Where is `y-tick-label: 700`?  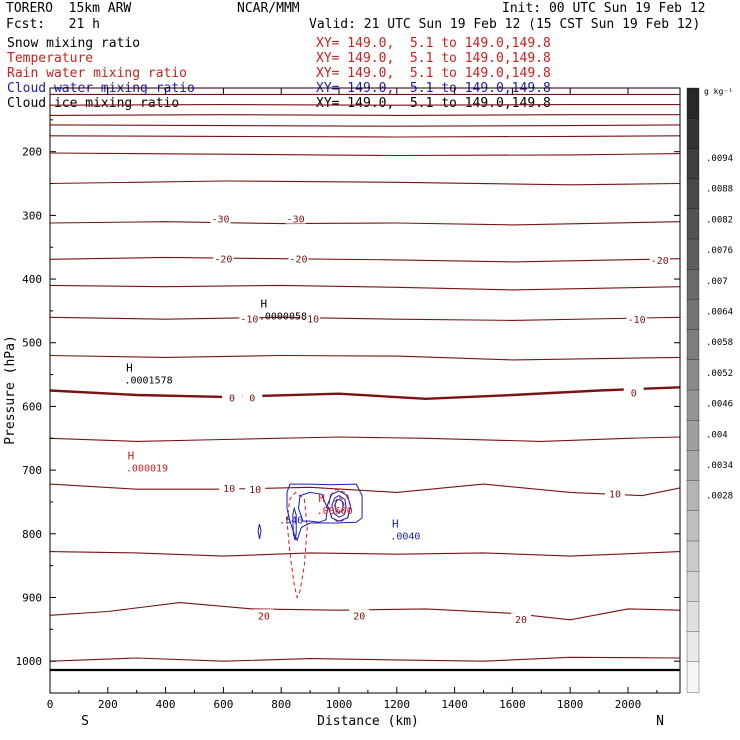
y-tick-label: 700 is located at coordinates (32, 470).